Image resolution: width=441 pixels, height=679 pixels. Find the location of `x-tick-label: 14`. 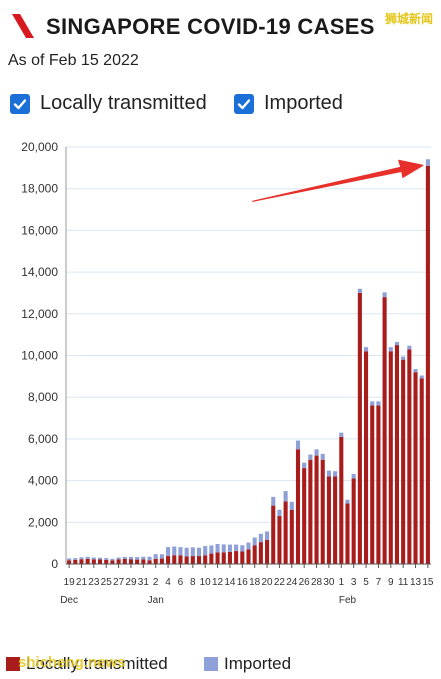

x-tick-label: 14 is located at coordinates (230, 582).